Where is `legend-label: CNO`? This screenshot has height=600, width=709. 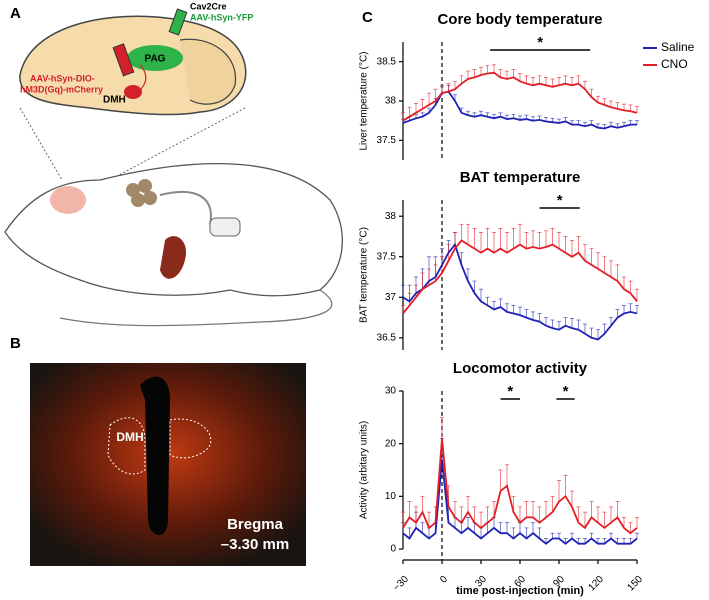
legend-label: CNO is located at coordinates (674, 64).